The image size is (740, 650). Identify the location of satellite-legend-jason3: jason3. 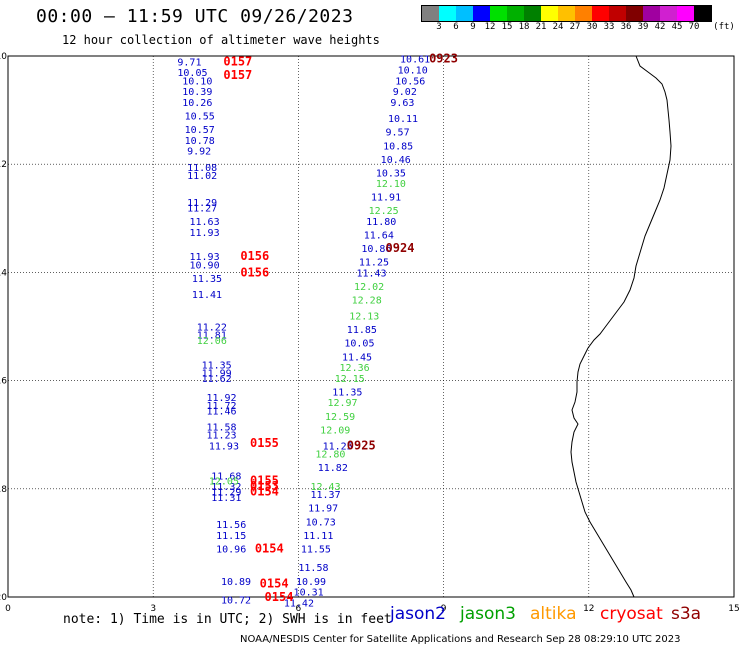
(488, 614).